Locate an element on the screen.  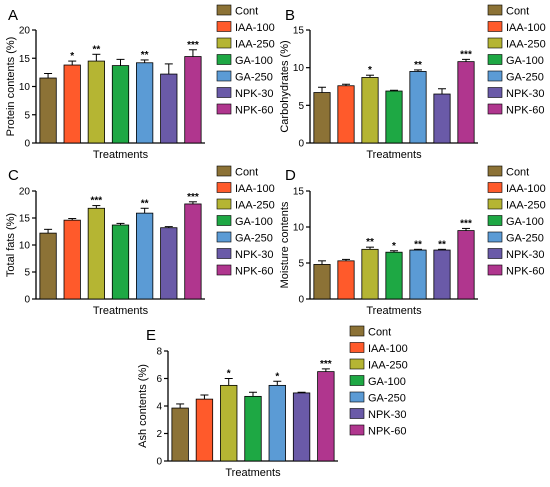
y-tick-label: 4 is located at coordinates (159, 407).